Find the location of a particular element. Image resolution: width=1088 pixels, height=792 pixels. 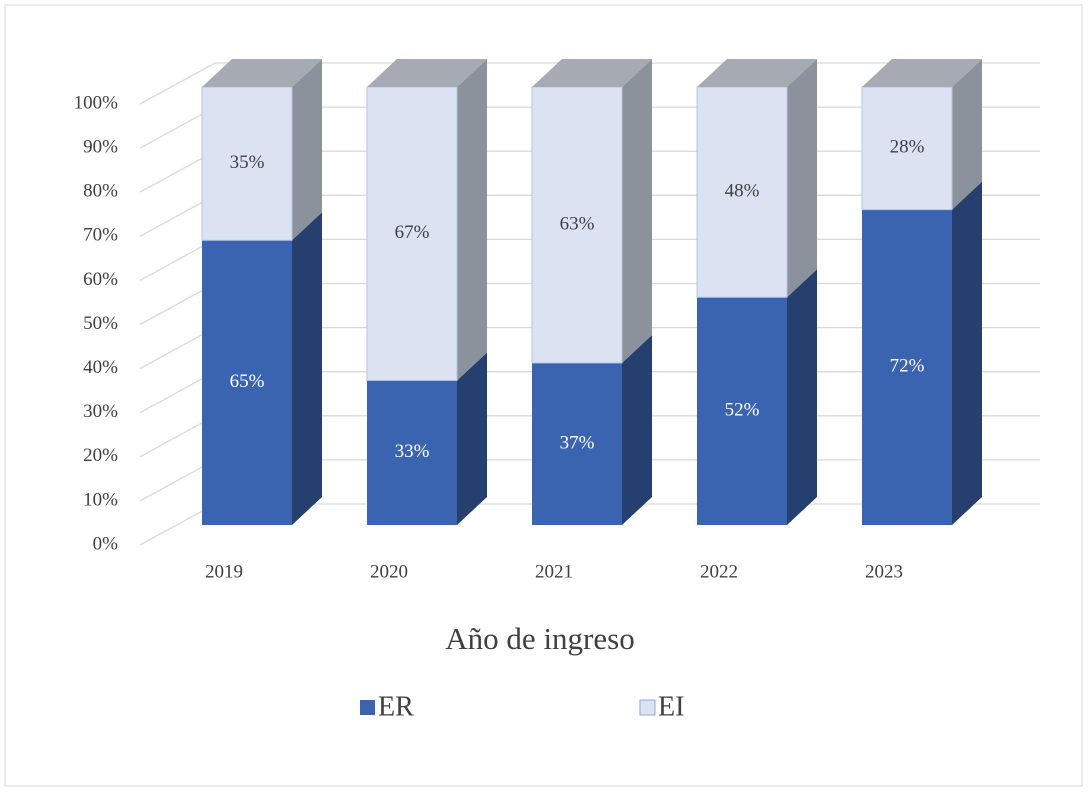

y-tick-label: 40% is located at coordinates (100, 367).